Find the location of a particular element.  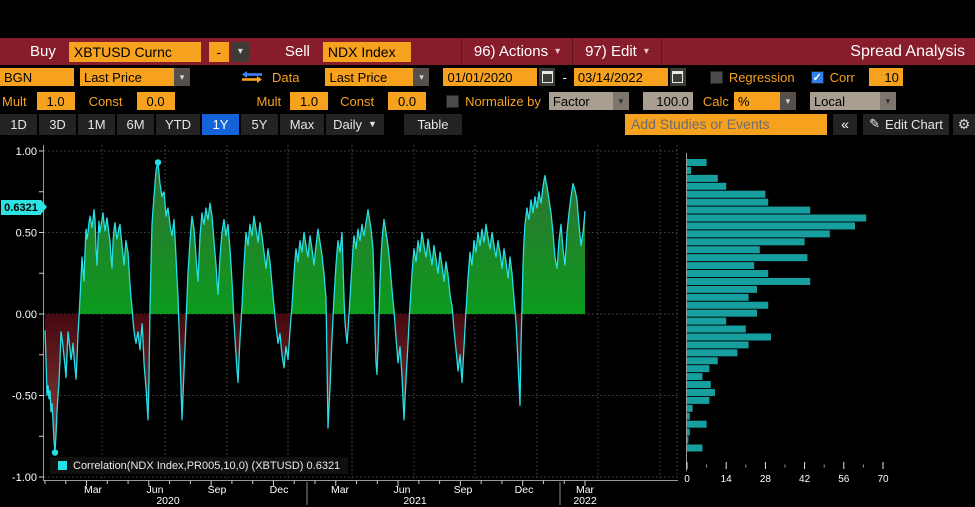

const1-field: 0.0 is located at coordinates (155, 101).